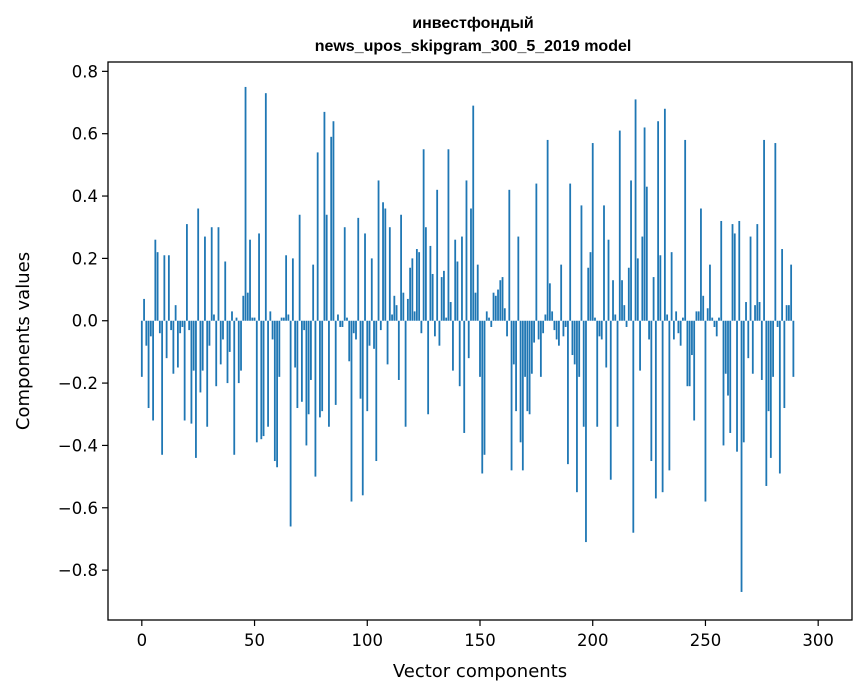 This screenshot has width=867, height=696. I want to click on x-tick-label: 50, so click(254, 640).